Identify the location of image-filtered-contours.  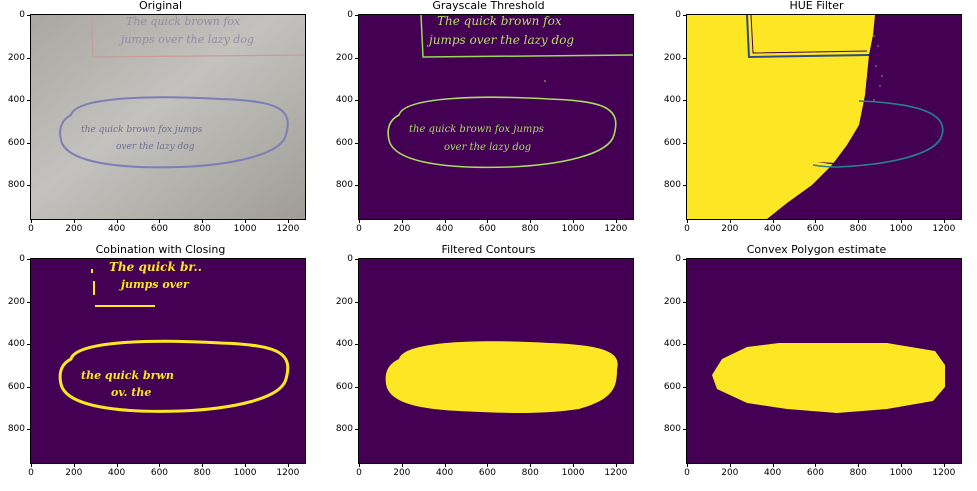
(496, 361).